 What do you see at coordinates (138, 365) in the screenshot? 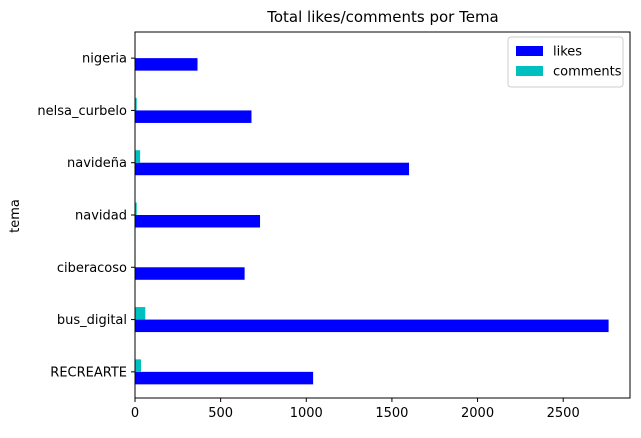
I see `bar-comments-recrearte` at bounding box center [138, 365].